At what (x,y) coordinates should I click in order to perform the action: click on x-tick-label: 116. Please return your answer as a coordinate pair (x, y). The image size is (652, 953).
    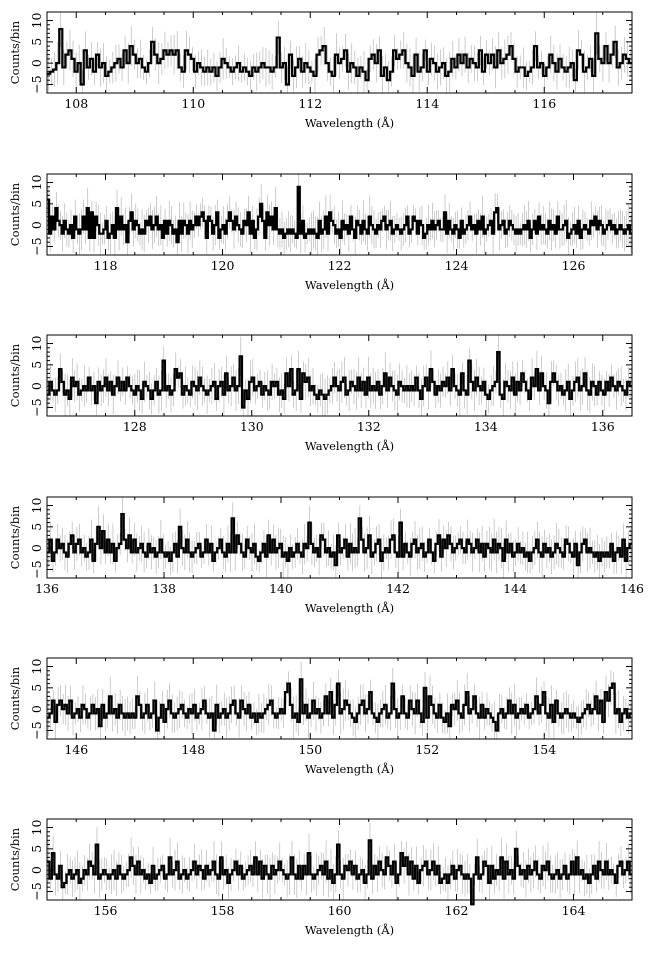
    Looking at the image, I should click on (544, 103).